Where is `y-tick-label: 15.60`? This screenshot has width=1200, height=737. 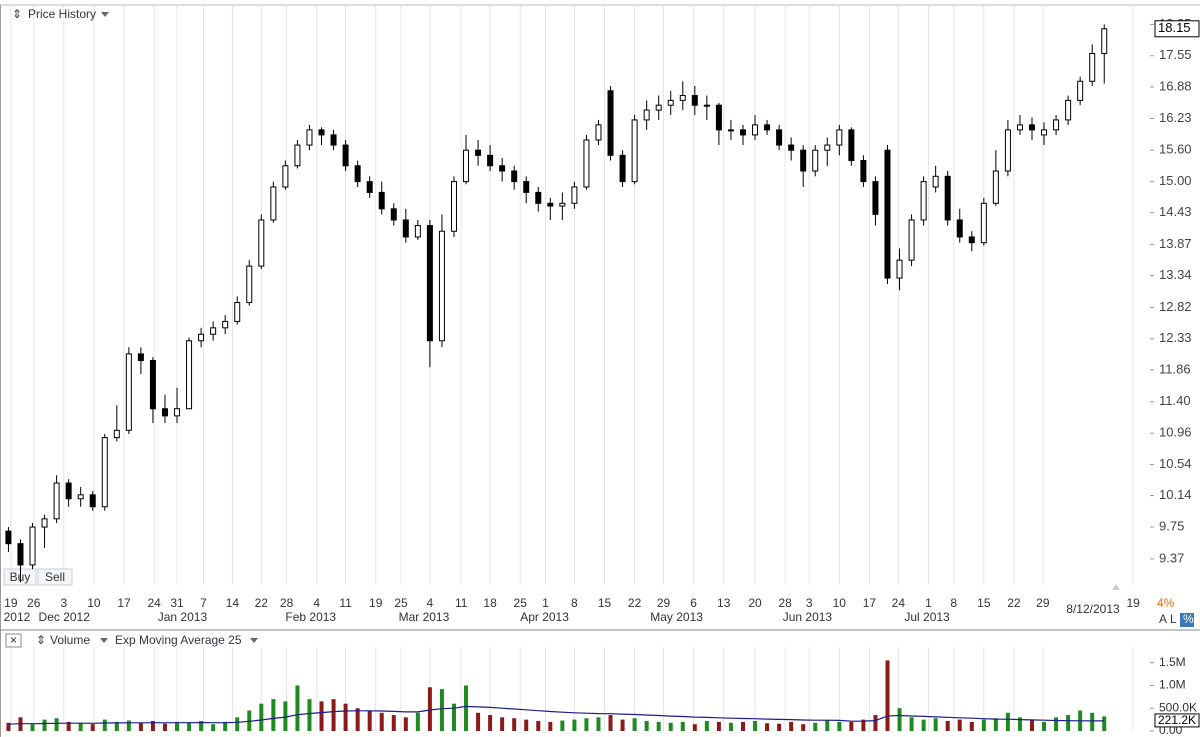
y-tick-label: 15.60 is located at coordinates (1175, 149).